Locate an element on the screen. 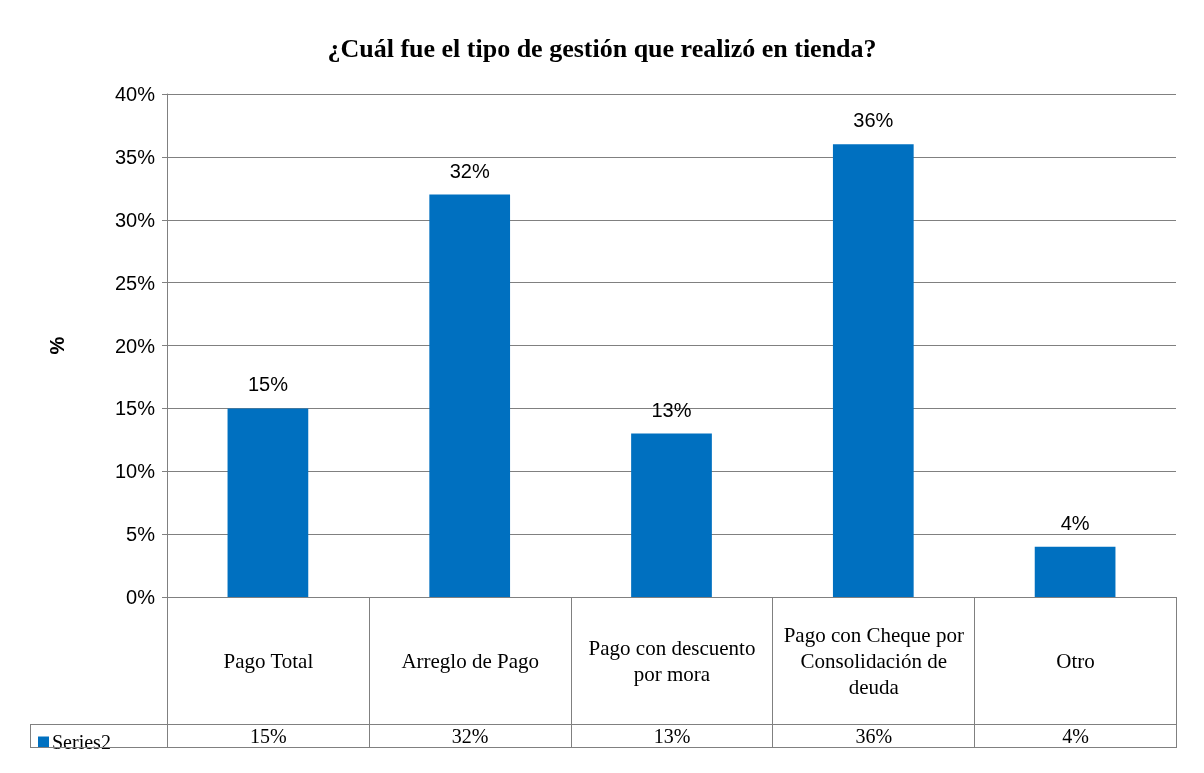 The width and height of the screenshot is (1204, 773). y-tick-label: 10% is located at coordinates (135, 471).